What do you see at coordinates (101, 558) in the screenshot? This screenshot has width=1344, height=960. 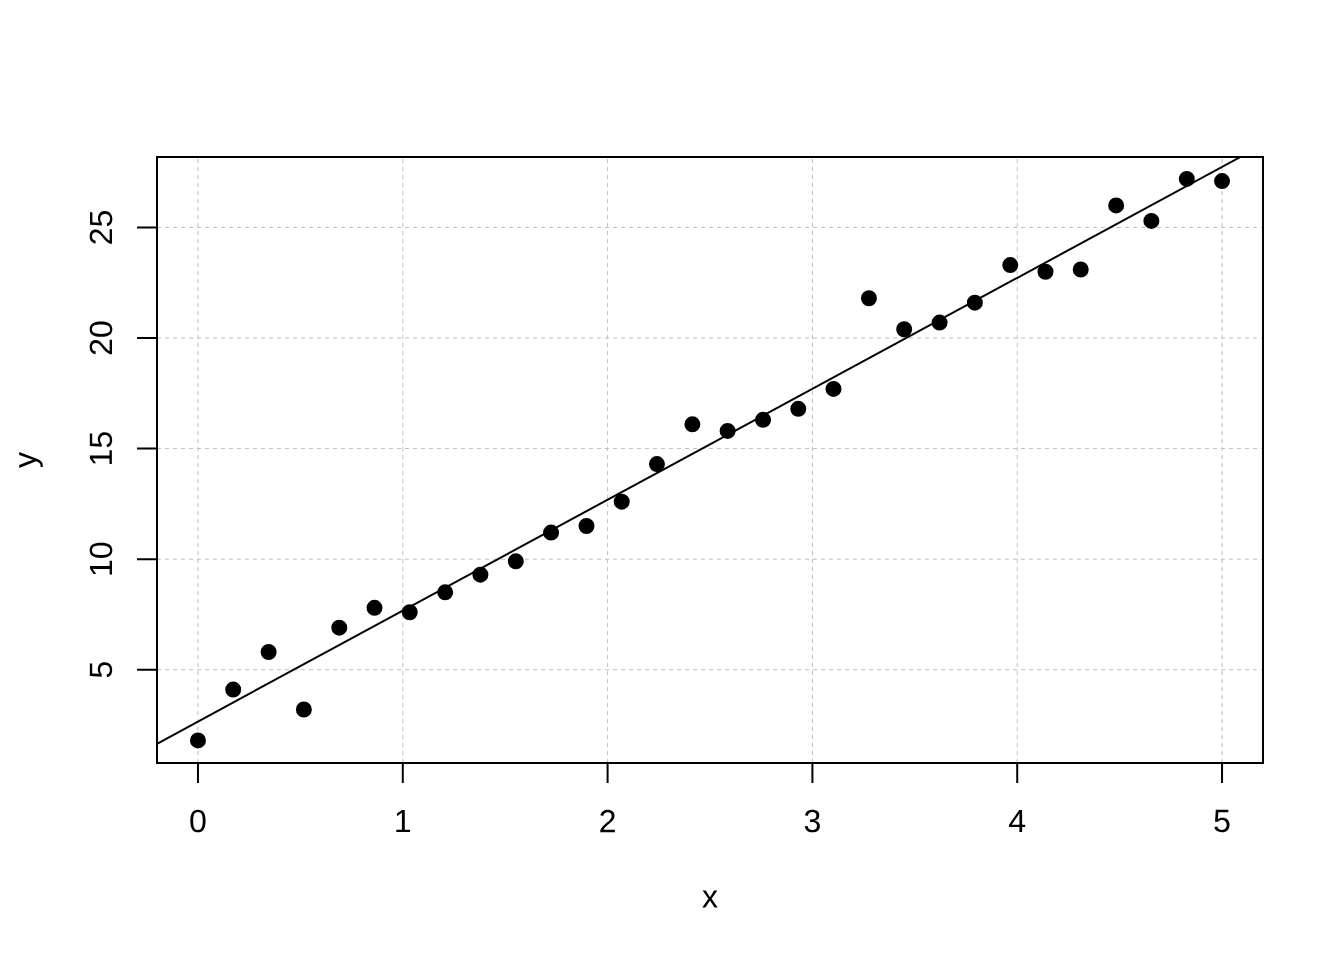 I see `y-tick-label: 10` at bounding box center [101, 558].